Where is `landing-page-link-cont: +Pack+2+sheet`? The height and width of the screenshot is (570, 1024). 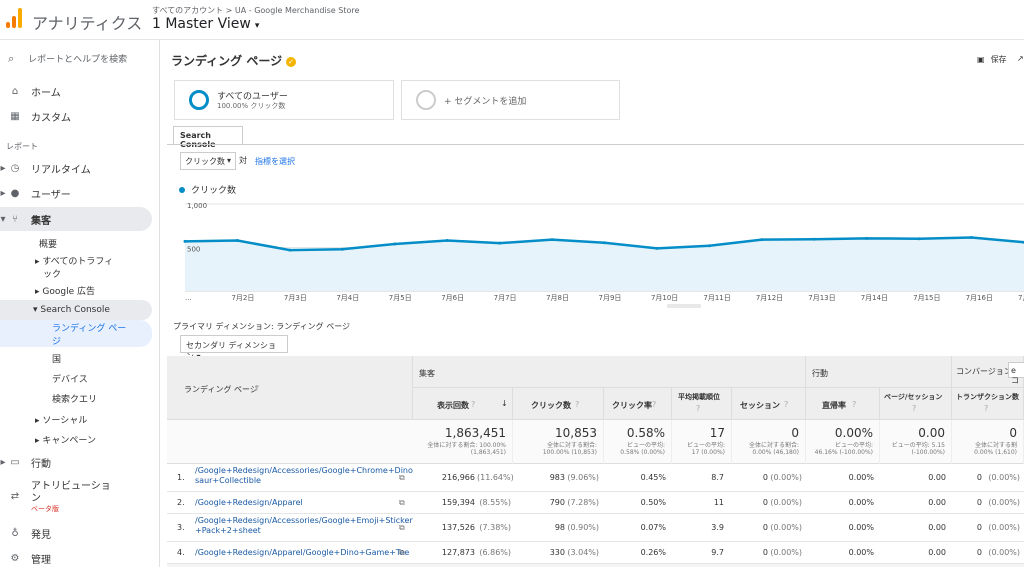 landing-page-link-cont: +Pack+2+sheet is located at coordinates (228, 530).